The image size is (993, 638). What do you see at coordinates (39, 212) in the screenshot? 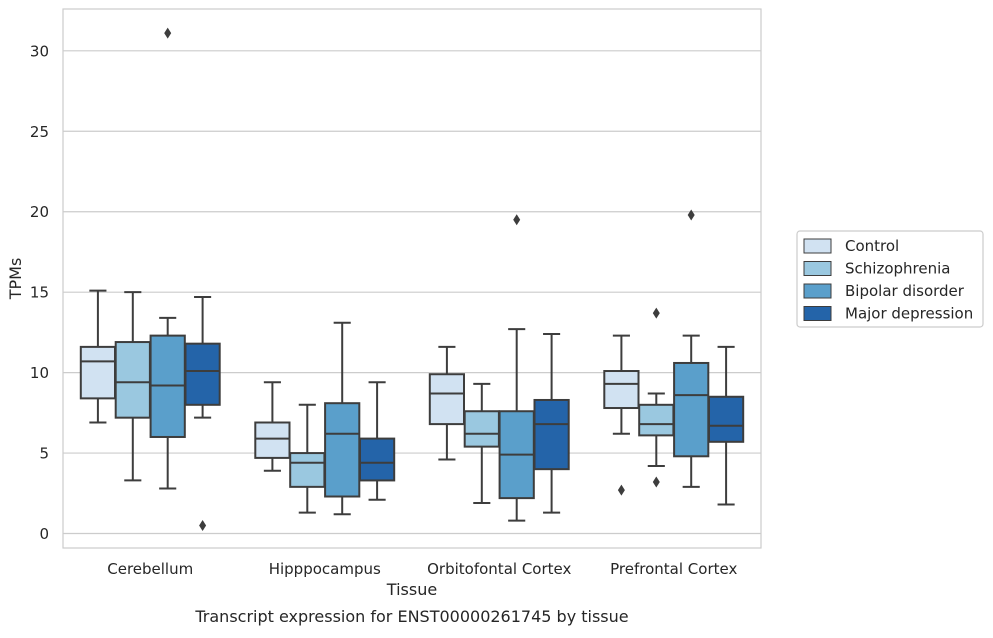
I see `y-tick-label: 20` at bounding box center [39, 212].